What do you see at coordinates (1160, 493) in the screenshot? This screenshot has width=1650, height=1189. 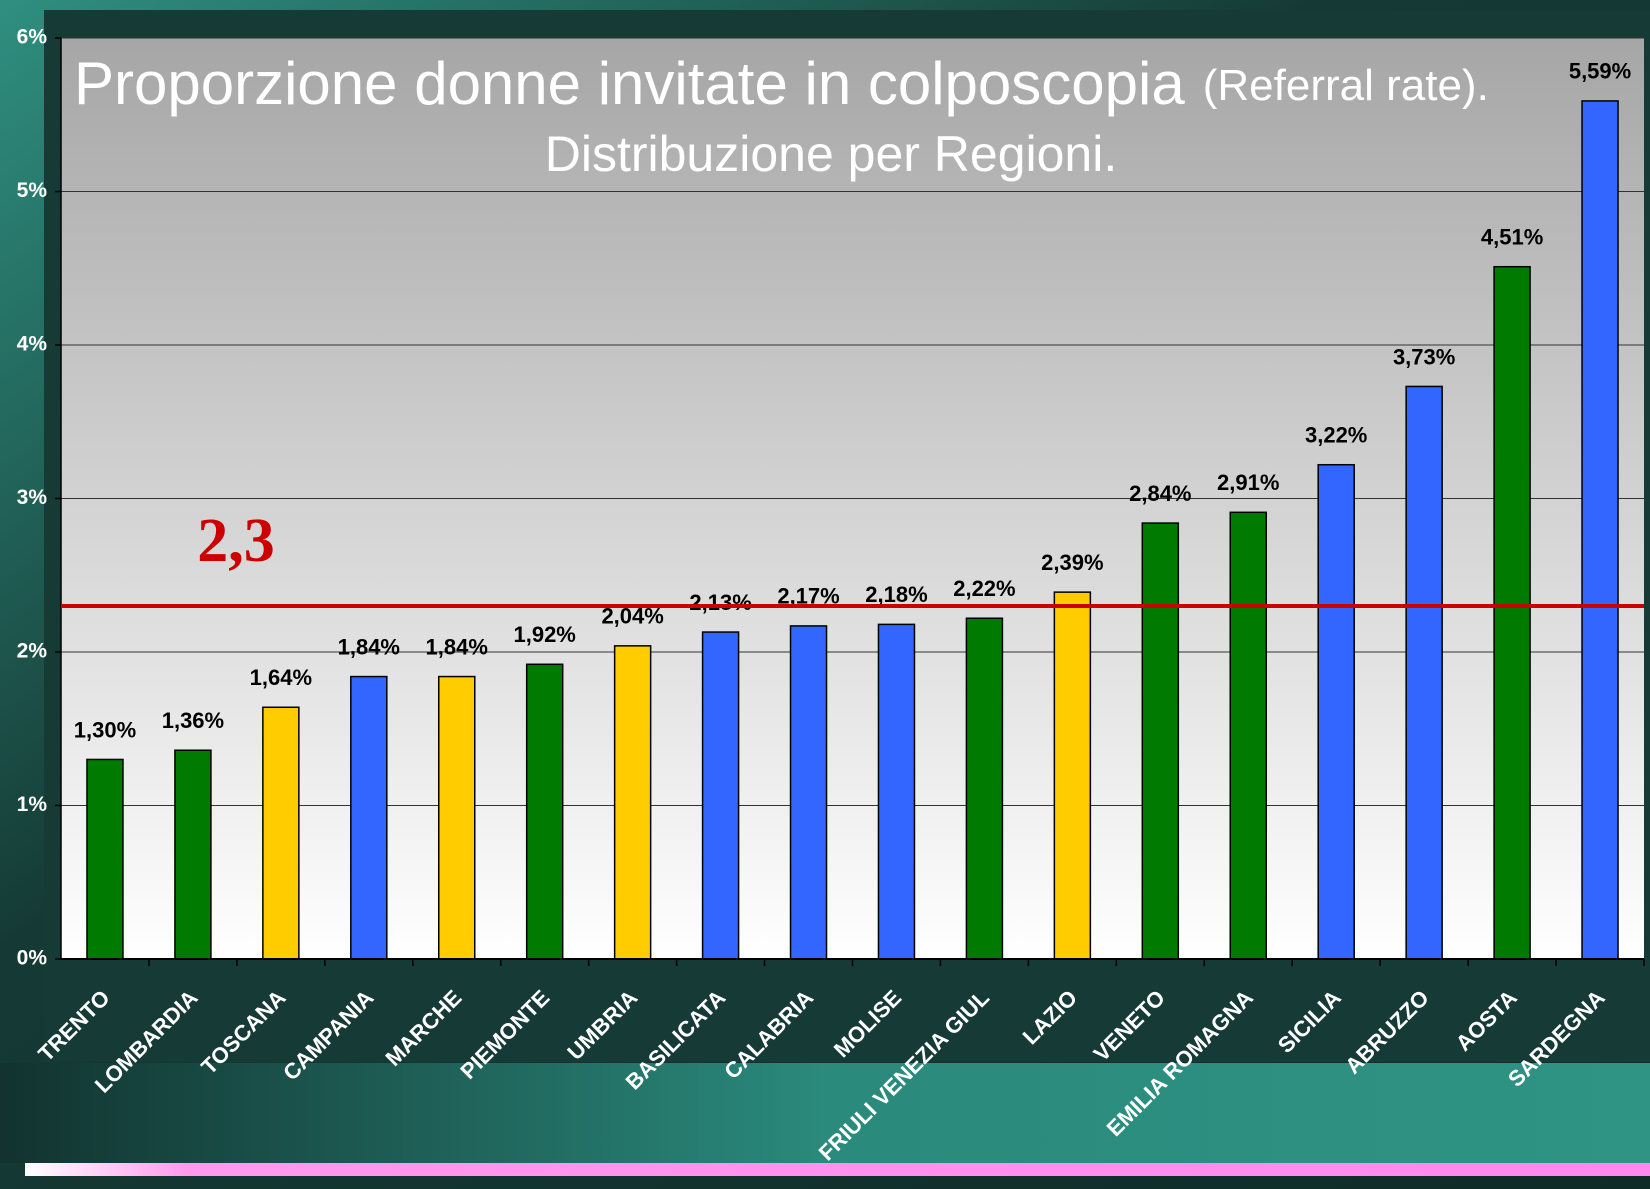 I see `value-label: 2,84%` at bounding box center [1160, 493].